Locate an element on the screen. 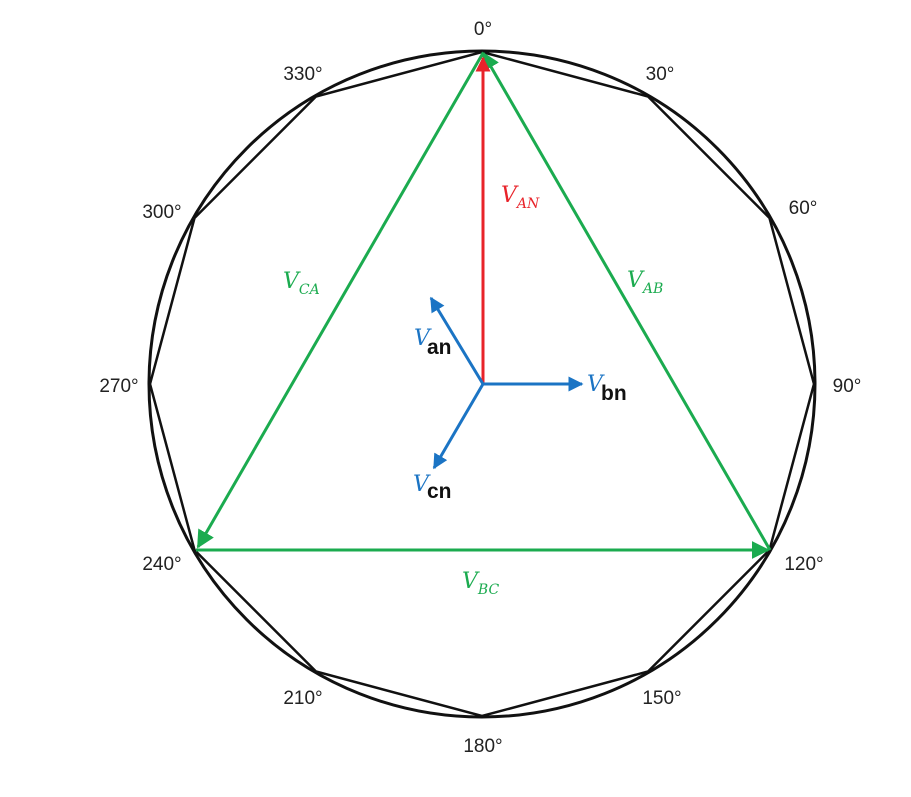 This screenshot has width=911, height=797. vbn-small-symbol: V is located at coordinates (596, 384).